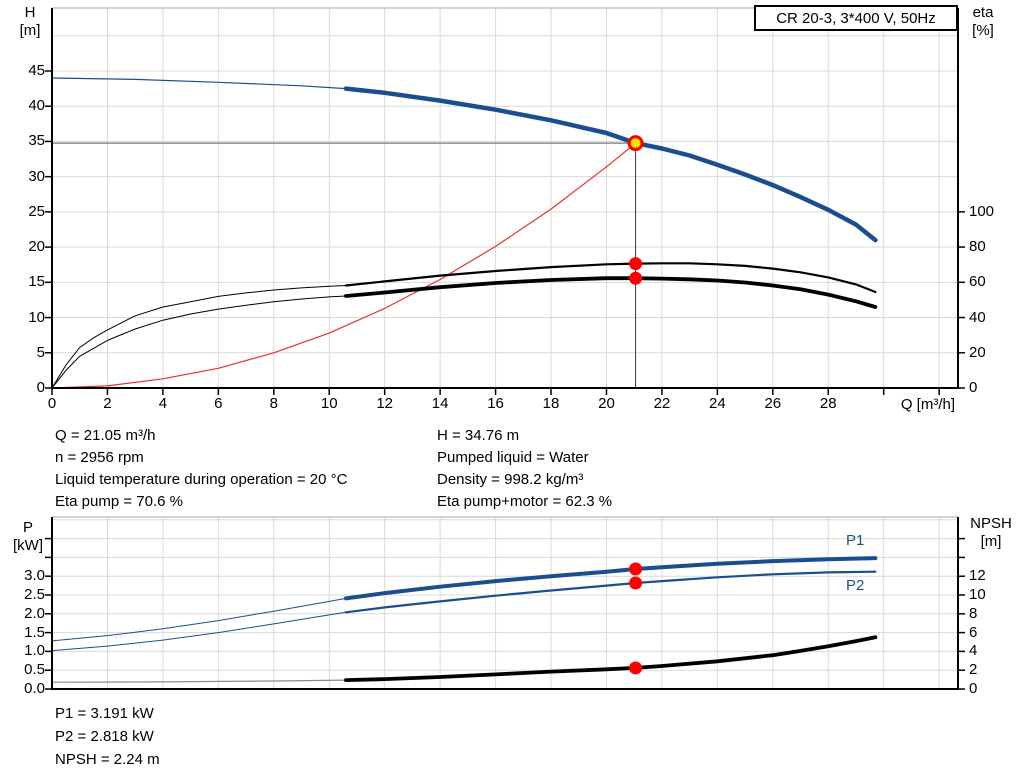  What do you see at coordinates (40, 387) in the screenshot?
I see `left-tick-label: 0` at bounding box center [40, 387].